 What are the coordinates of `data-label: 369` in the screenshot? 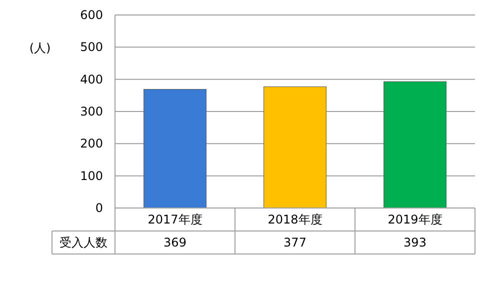 It's located at (175, 243).